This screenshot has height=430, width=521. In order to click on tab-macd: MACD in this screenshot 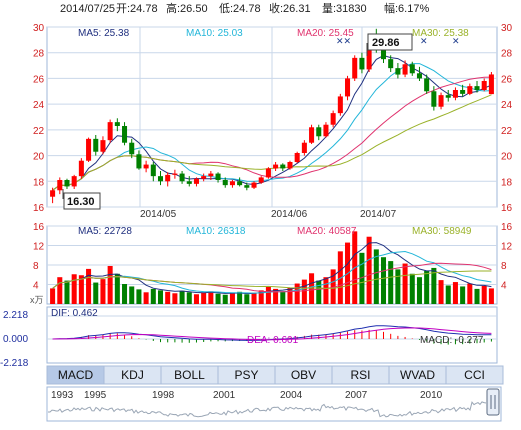, I will do `click(75, 375)`.